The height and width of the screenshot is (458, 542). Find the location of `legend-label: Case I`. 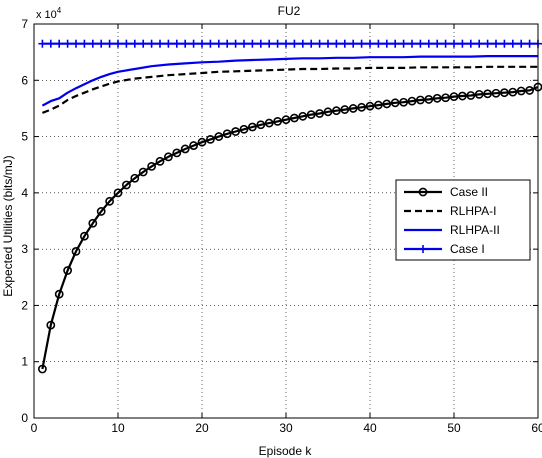

legend-label: Case I is located at coordinates (467, 249).